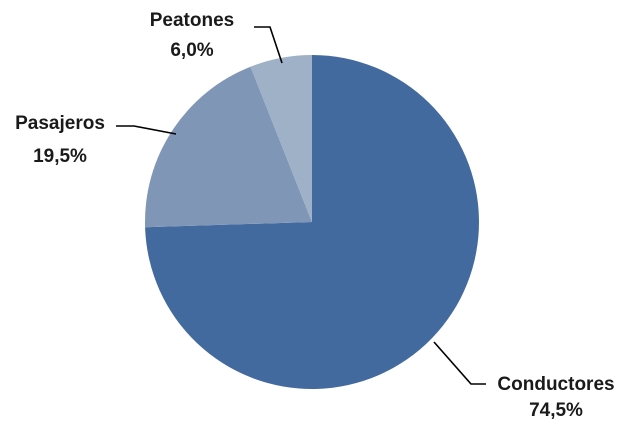  What do you see at coordinates (555, 384) in the screenshot?
I see `slice-name-label-conductores: Conductores` at bounding box center [555, 384].